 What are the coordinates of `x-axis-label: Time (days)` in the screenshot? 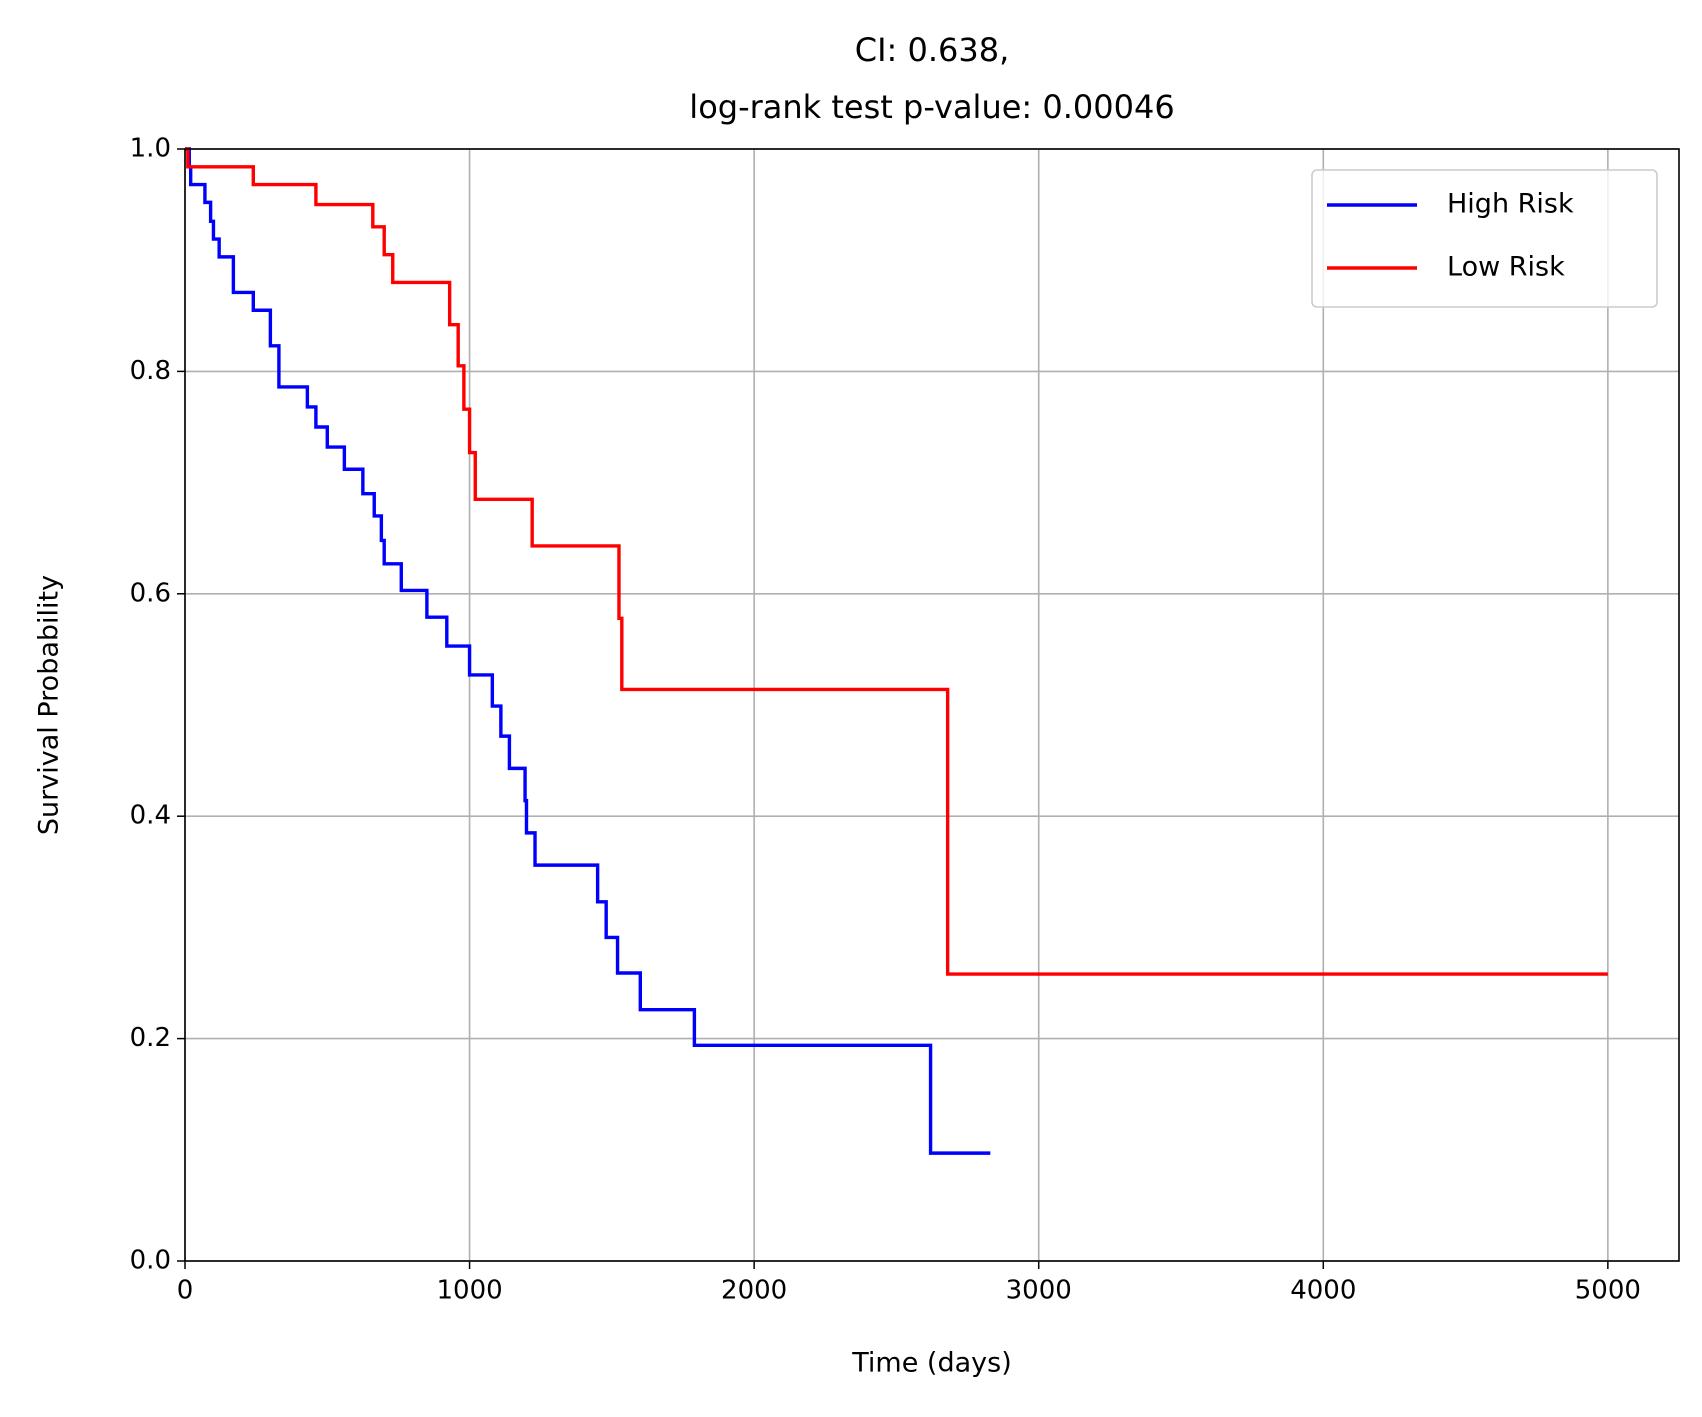 It's located at (931, 1363).